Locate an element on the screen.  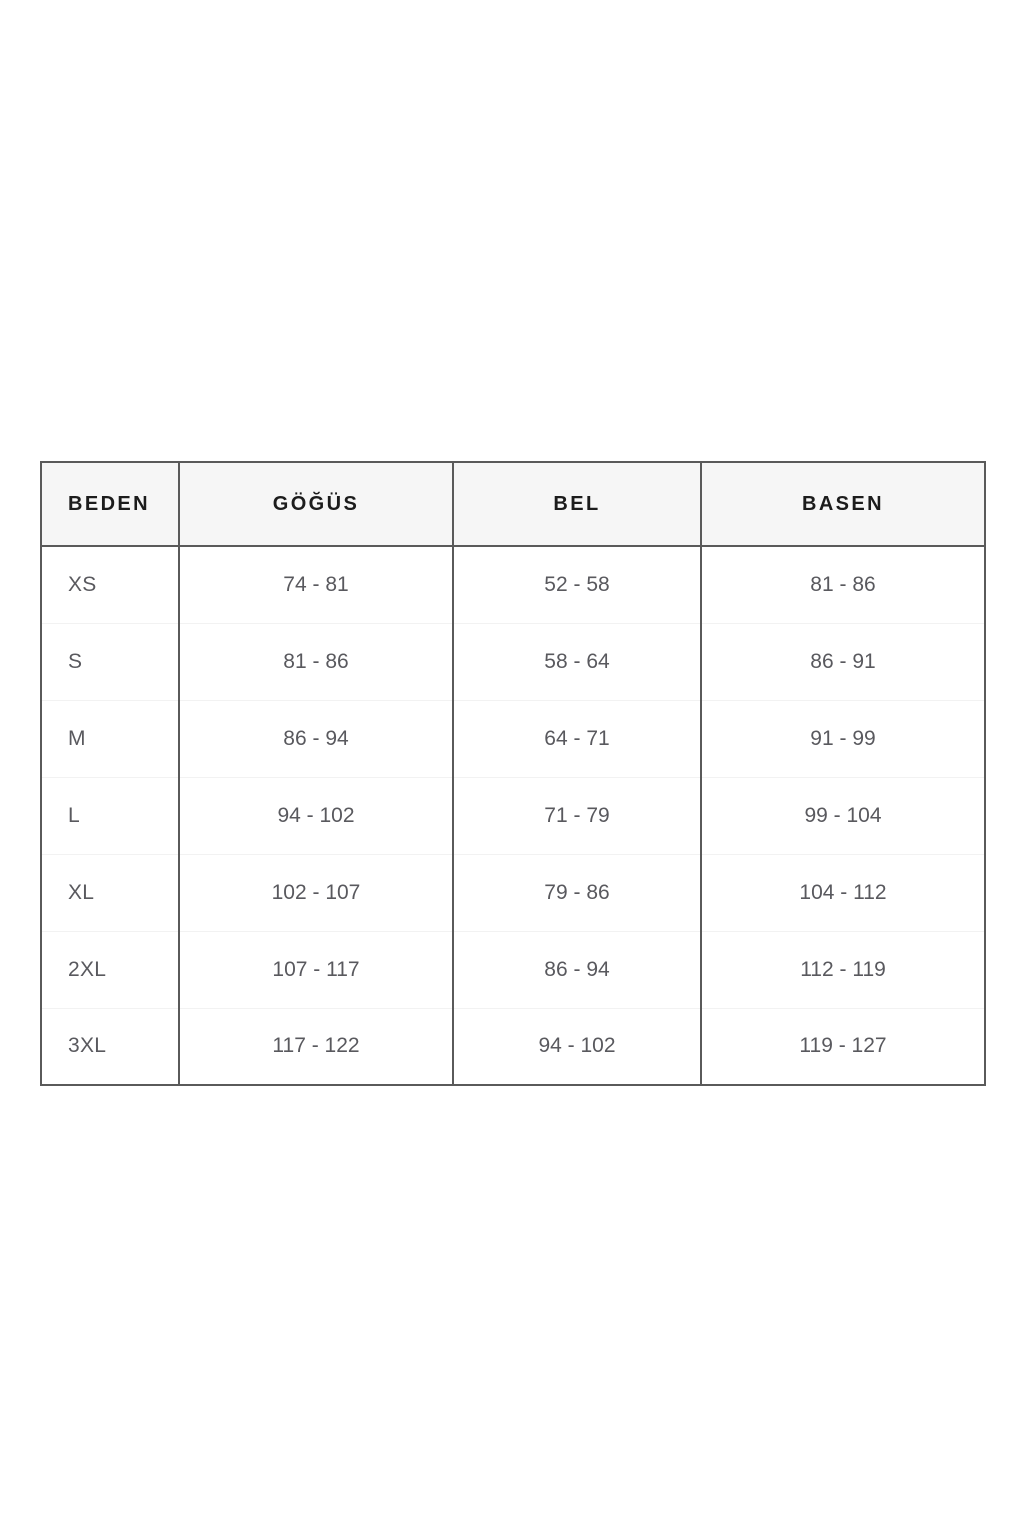
table-row: L 94 - 102 71 - 79 99 - 104 is located at coordinates (513, 816).